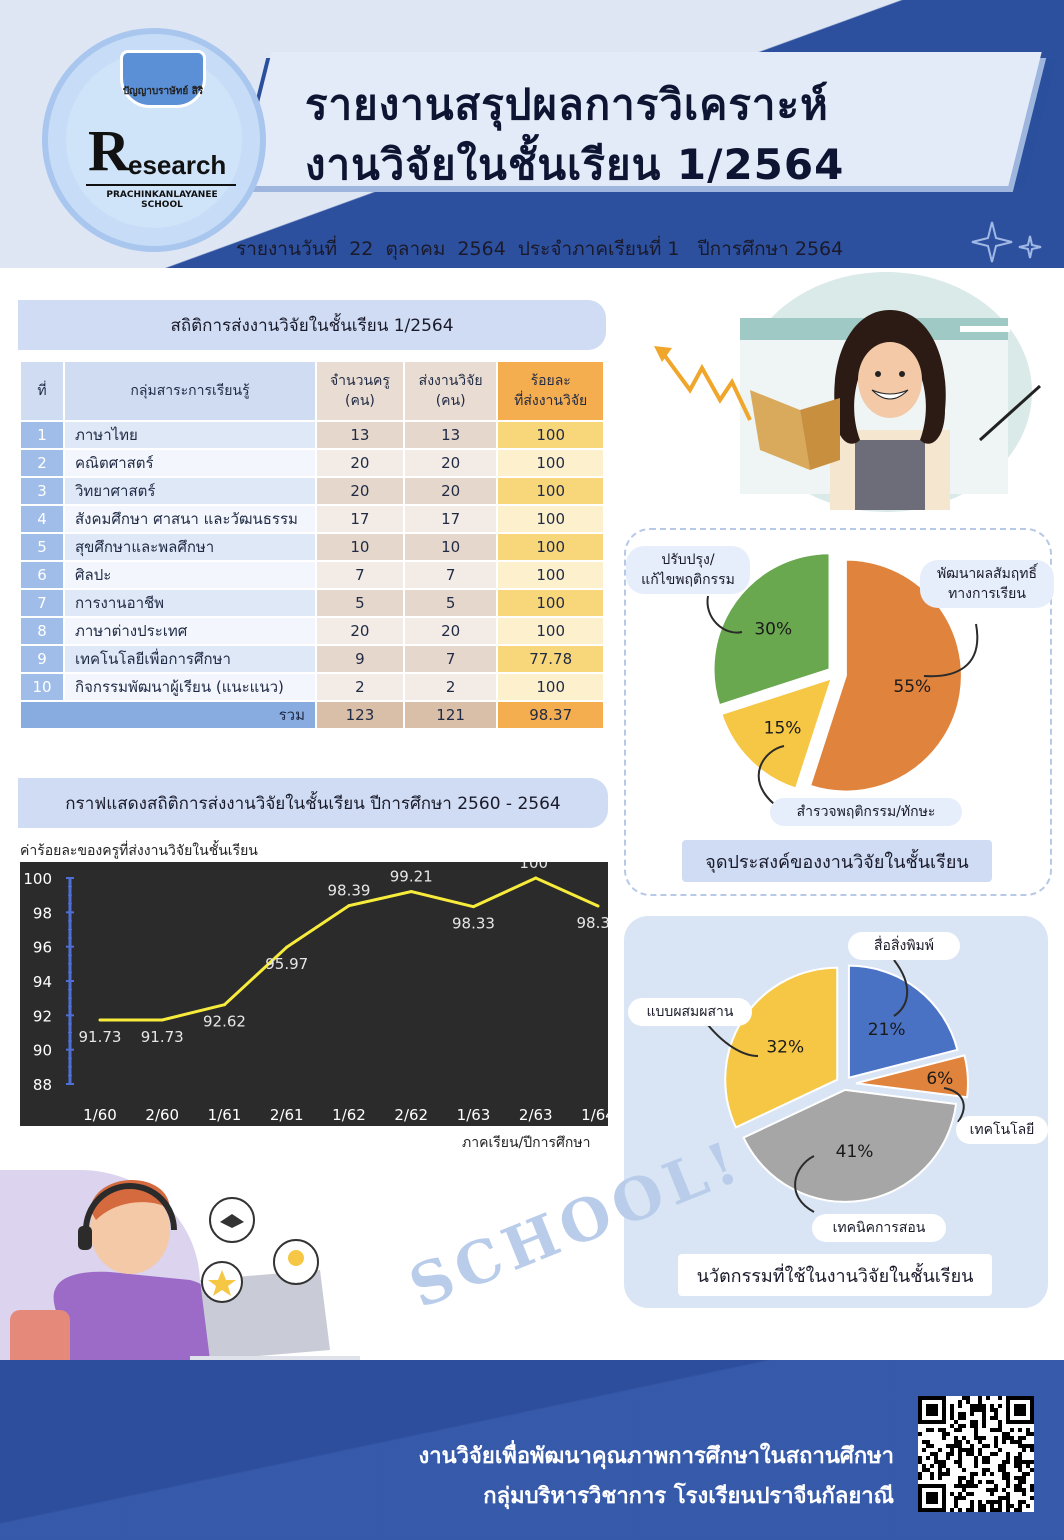 Image resolution: width=1064 pixels, height=1540 pixels. I want to click on y-tick-label: 94, so click(42, 982).